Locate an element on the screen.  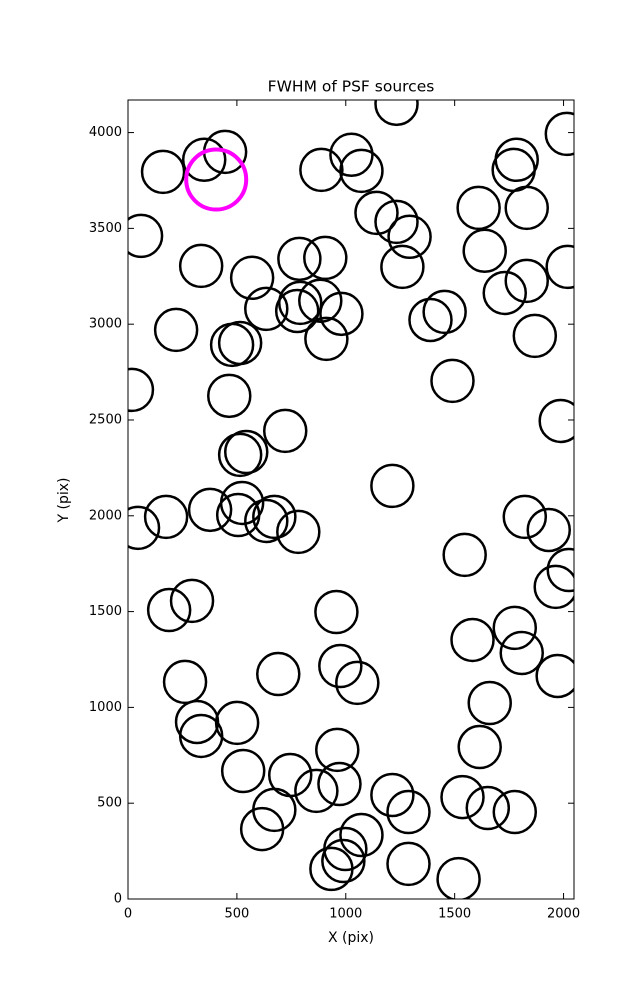
x-tick-label: 2000 is located at coordinates (563, 914).